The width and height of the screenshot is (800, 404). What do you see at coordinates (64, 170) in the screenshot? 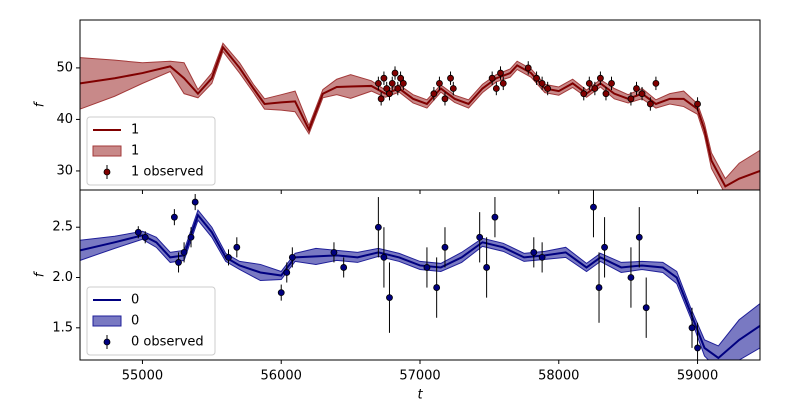
I see `y-tick-label: 30` at bounding box center [64, 170].